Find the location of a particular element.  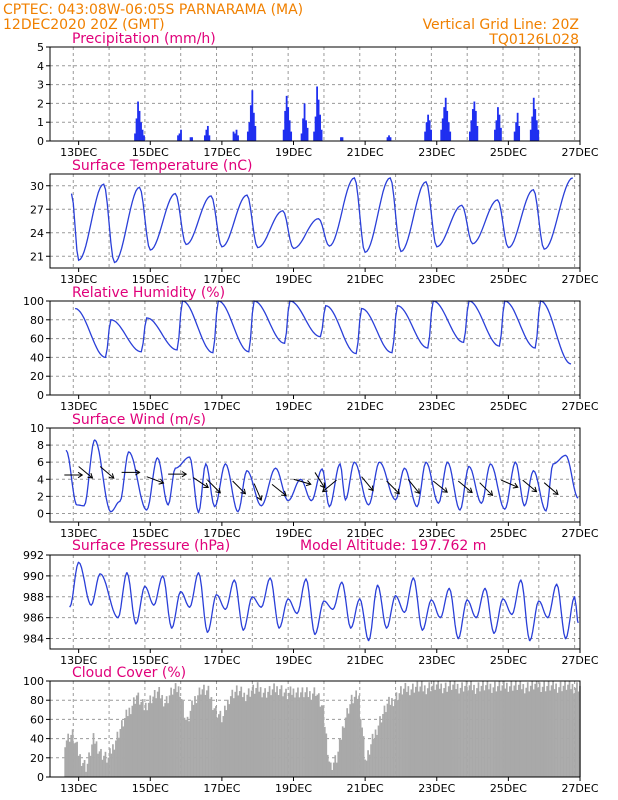

y-tick-label: 100 is located at coordinates (33, 301).